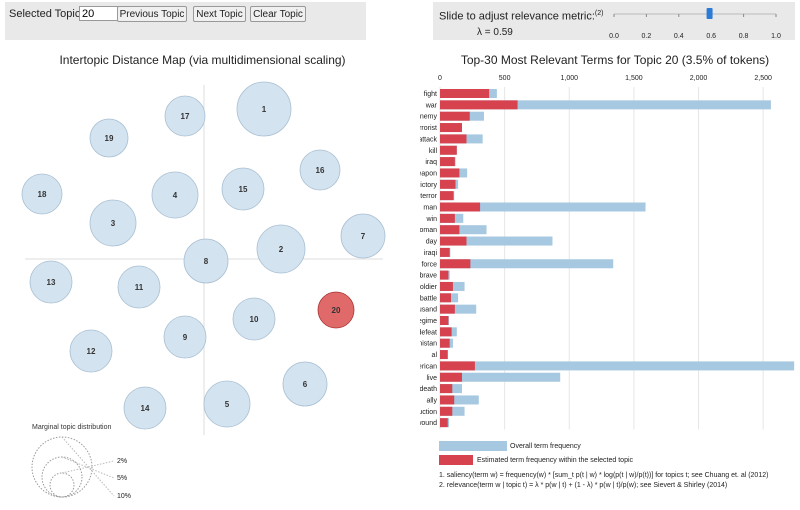 The width and height of the screenshot is (800, 510). What do you see at coordinates (444, 423) in the screenshot?
I see `bar-topic-wound` at bounding box center [444, 423].